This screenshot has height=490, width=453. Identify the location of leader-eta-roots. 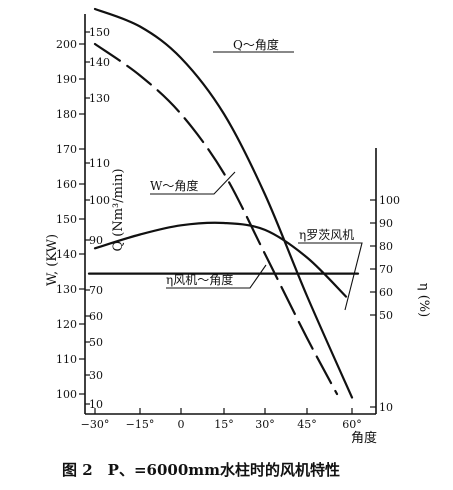
(330, 276).